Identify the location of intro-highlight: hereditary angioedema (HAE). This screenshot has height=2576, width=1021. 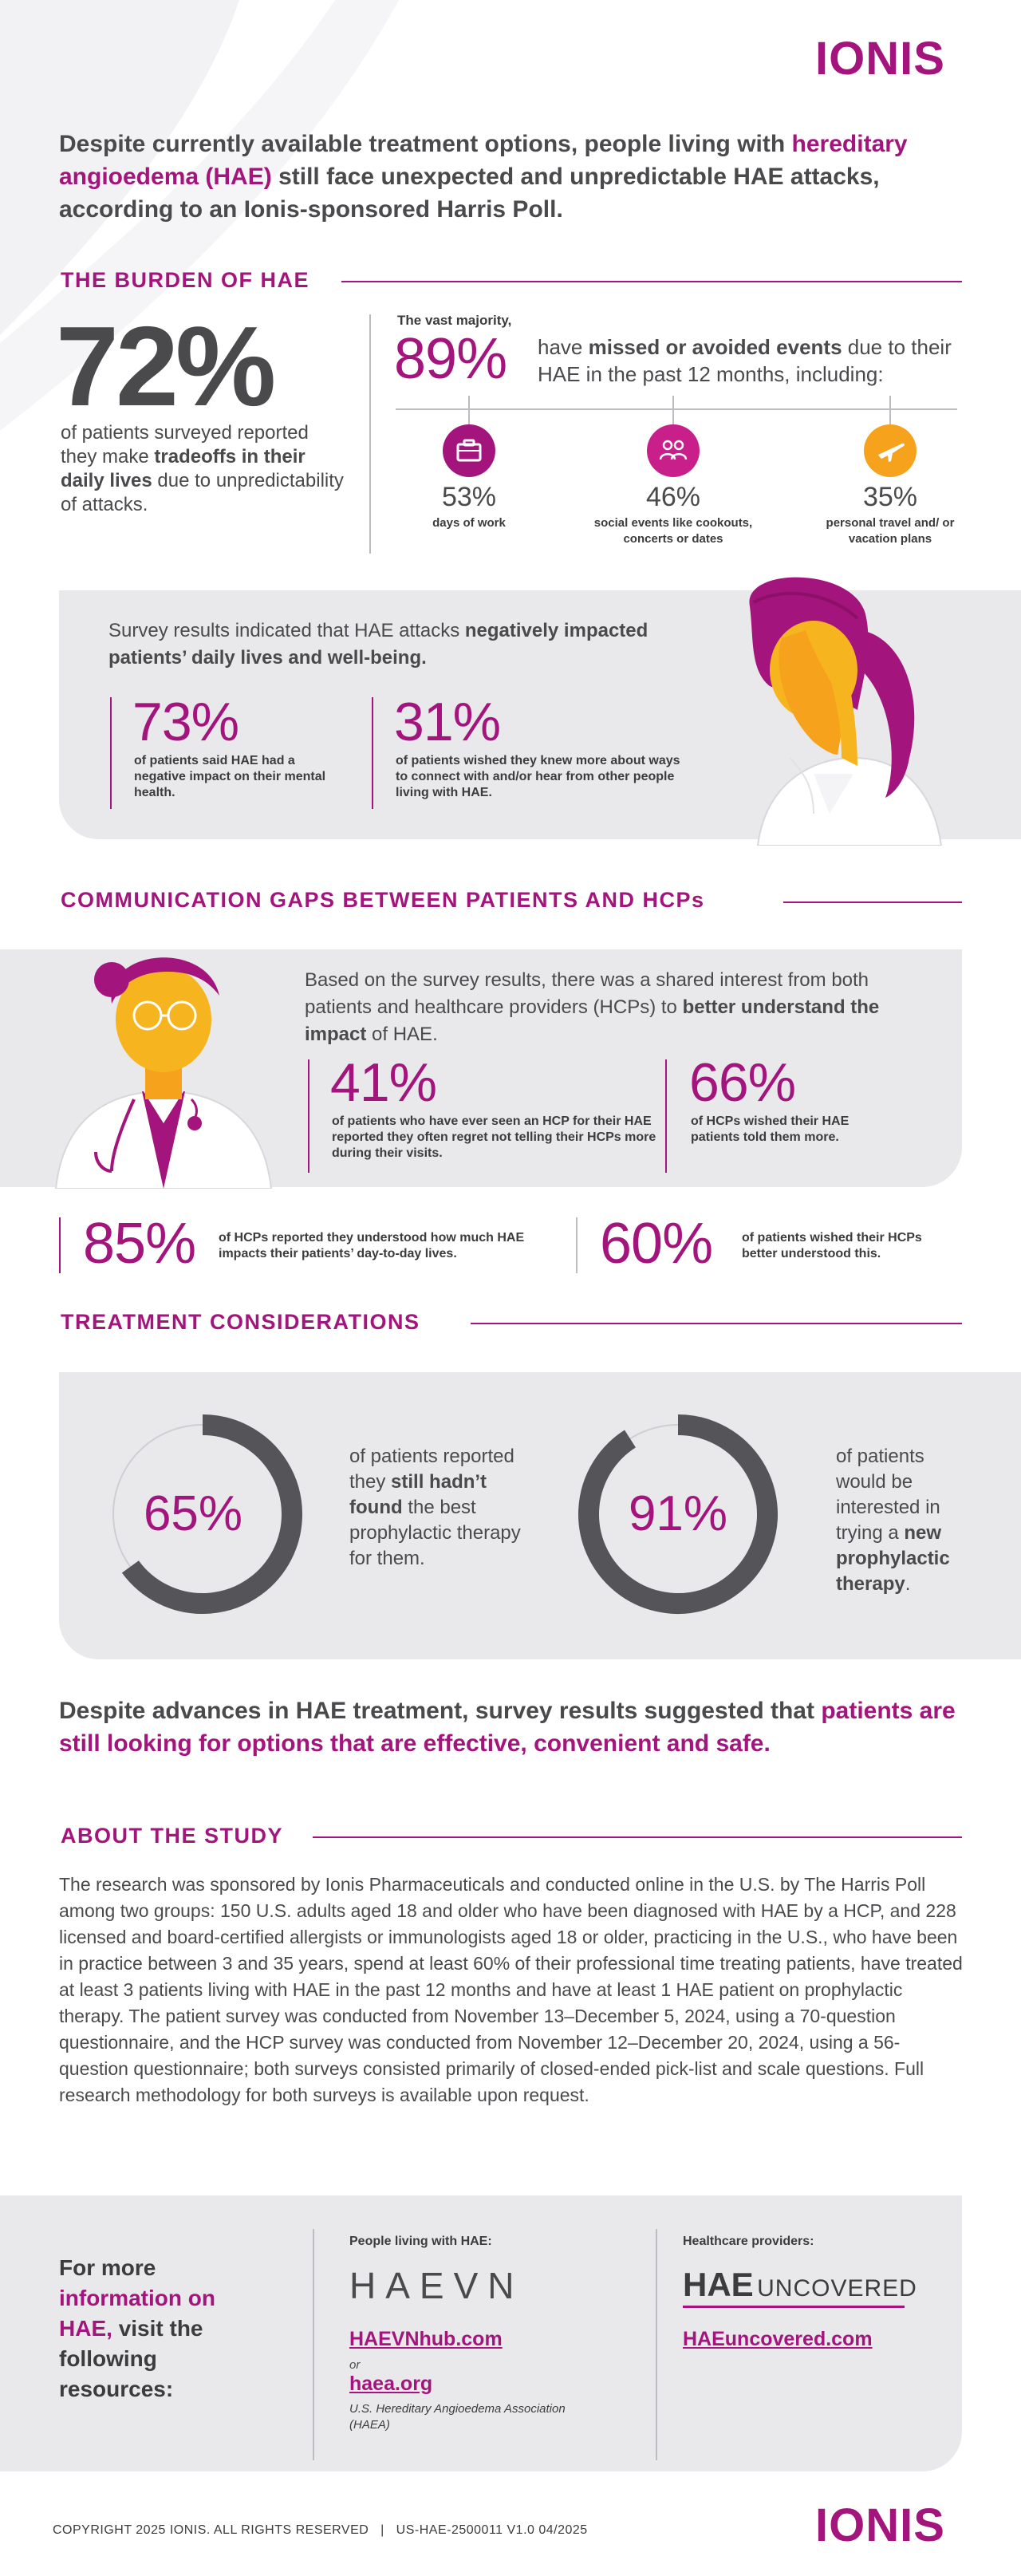
(483, 160).